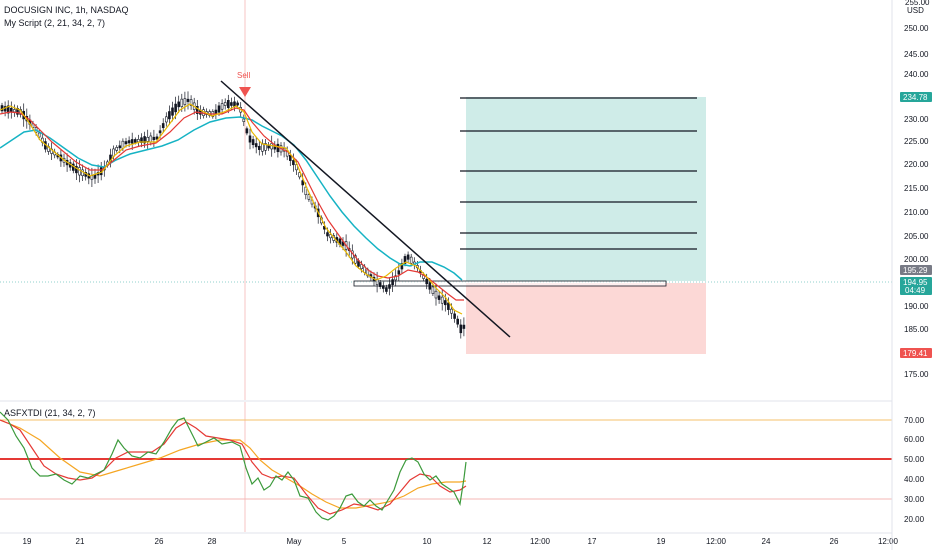 This screenshot has height=550, width=932. What do you see at coordinates (586, 318) in the screenshot?
I see `loss-zone` at bounding box center [586, 318].